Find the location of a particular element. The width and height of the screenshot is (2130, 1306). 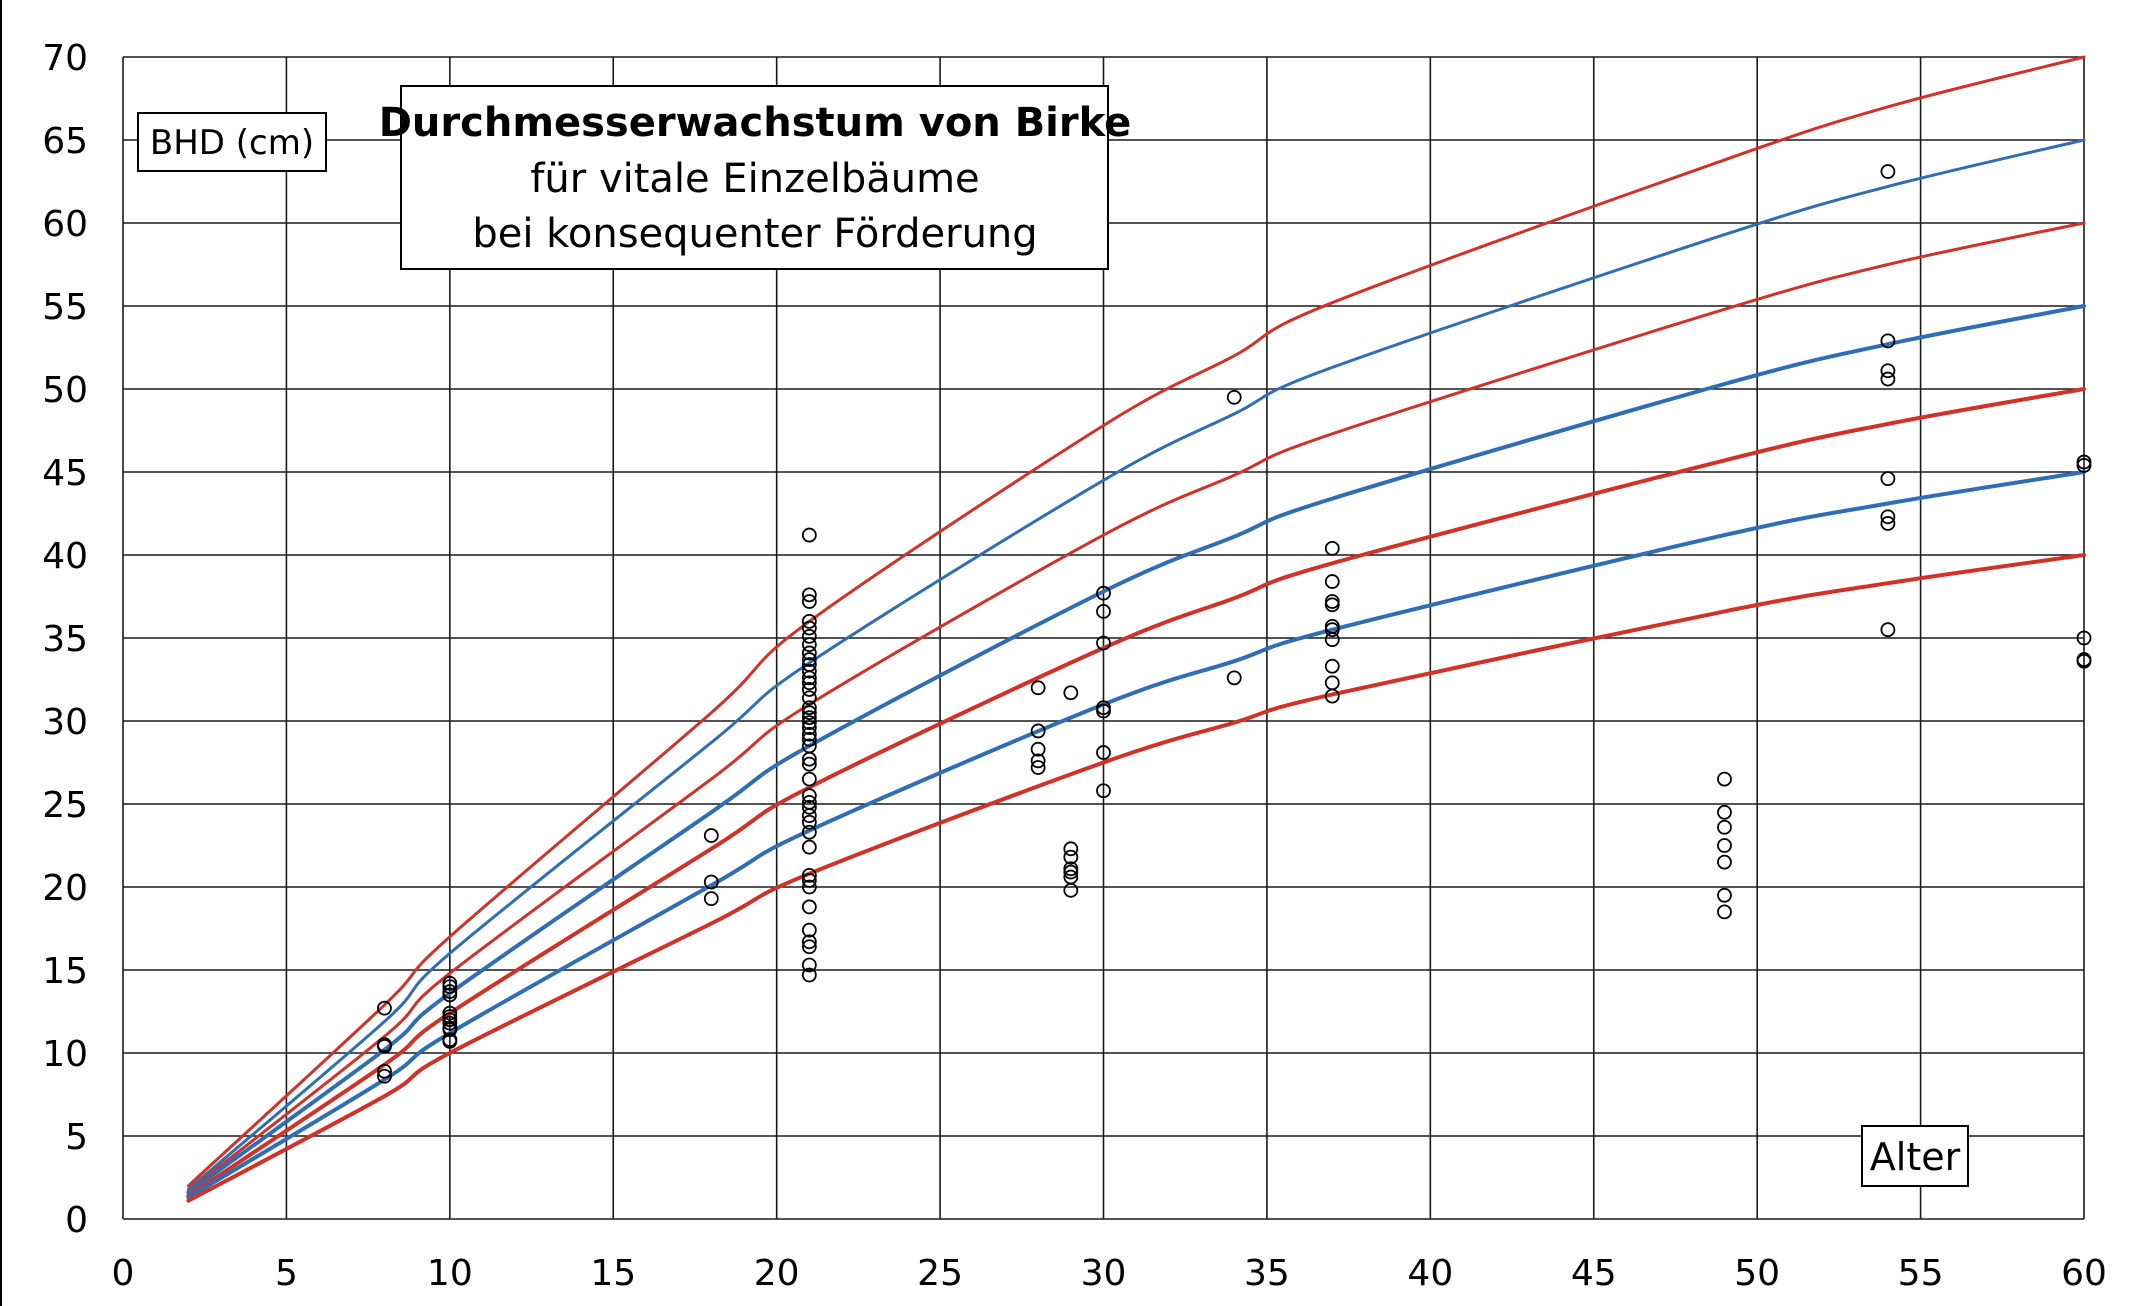

y-axis-label: BHD (cm) is located at coordinates (232, 143).